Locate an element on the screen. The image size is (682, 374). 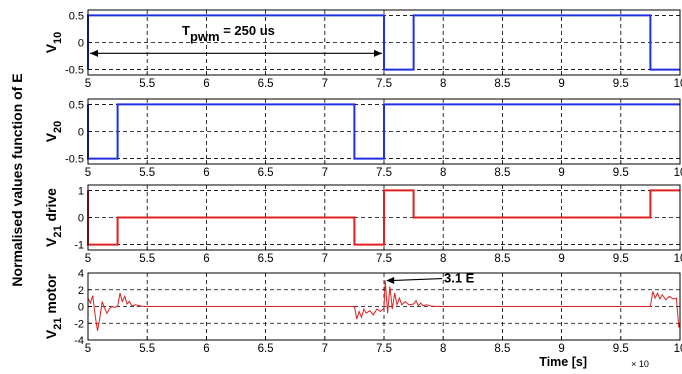
y-tick-label: -4 is located at coordinates (79, 341).